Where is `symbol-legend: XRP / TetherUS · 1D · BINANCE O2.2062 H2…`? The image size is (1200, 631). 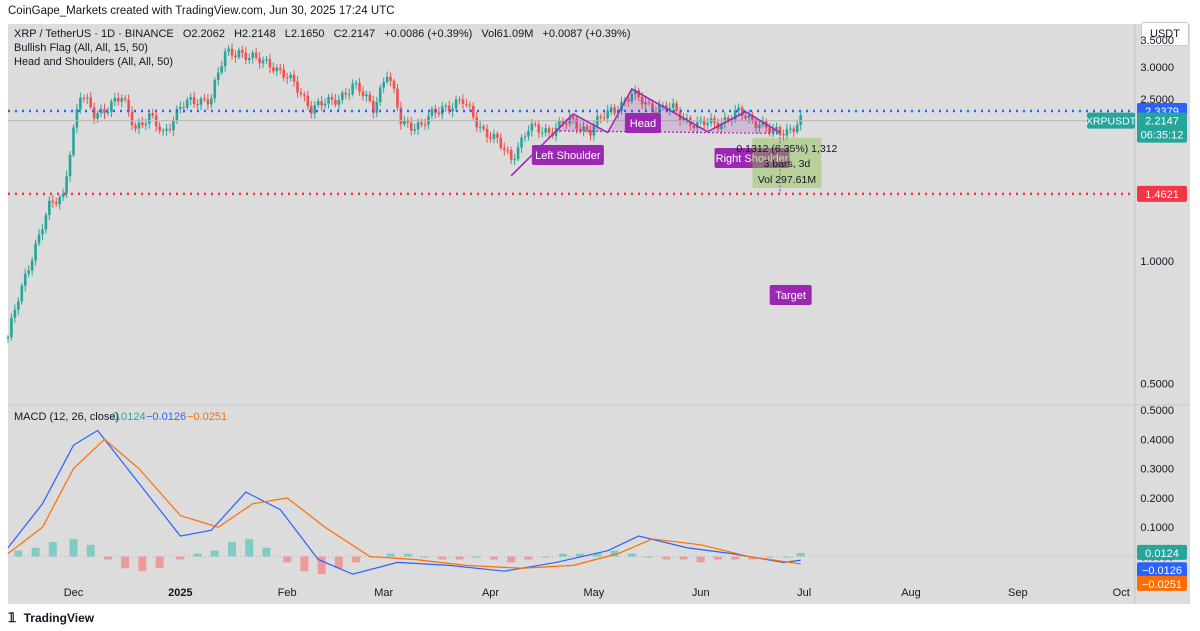
symbol-legend: XRP / TetherUS · 1D · BINANCE O2.2062 H2… is located at coordinates (325, 34).